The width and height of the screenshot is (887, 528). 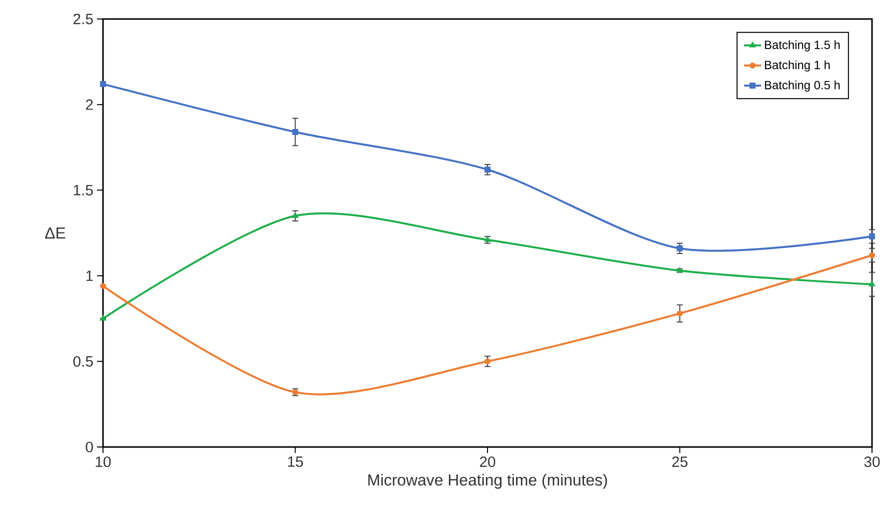 I want to click on y-axis-title: ΔE, so click(x=55, y=233).